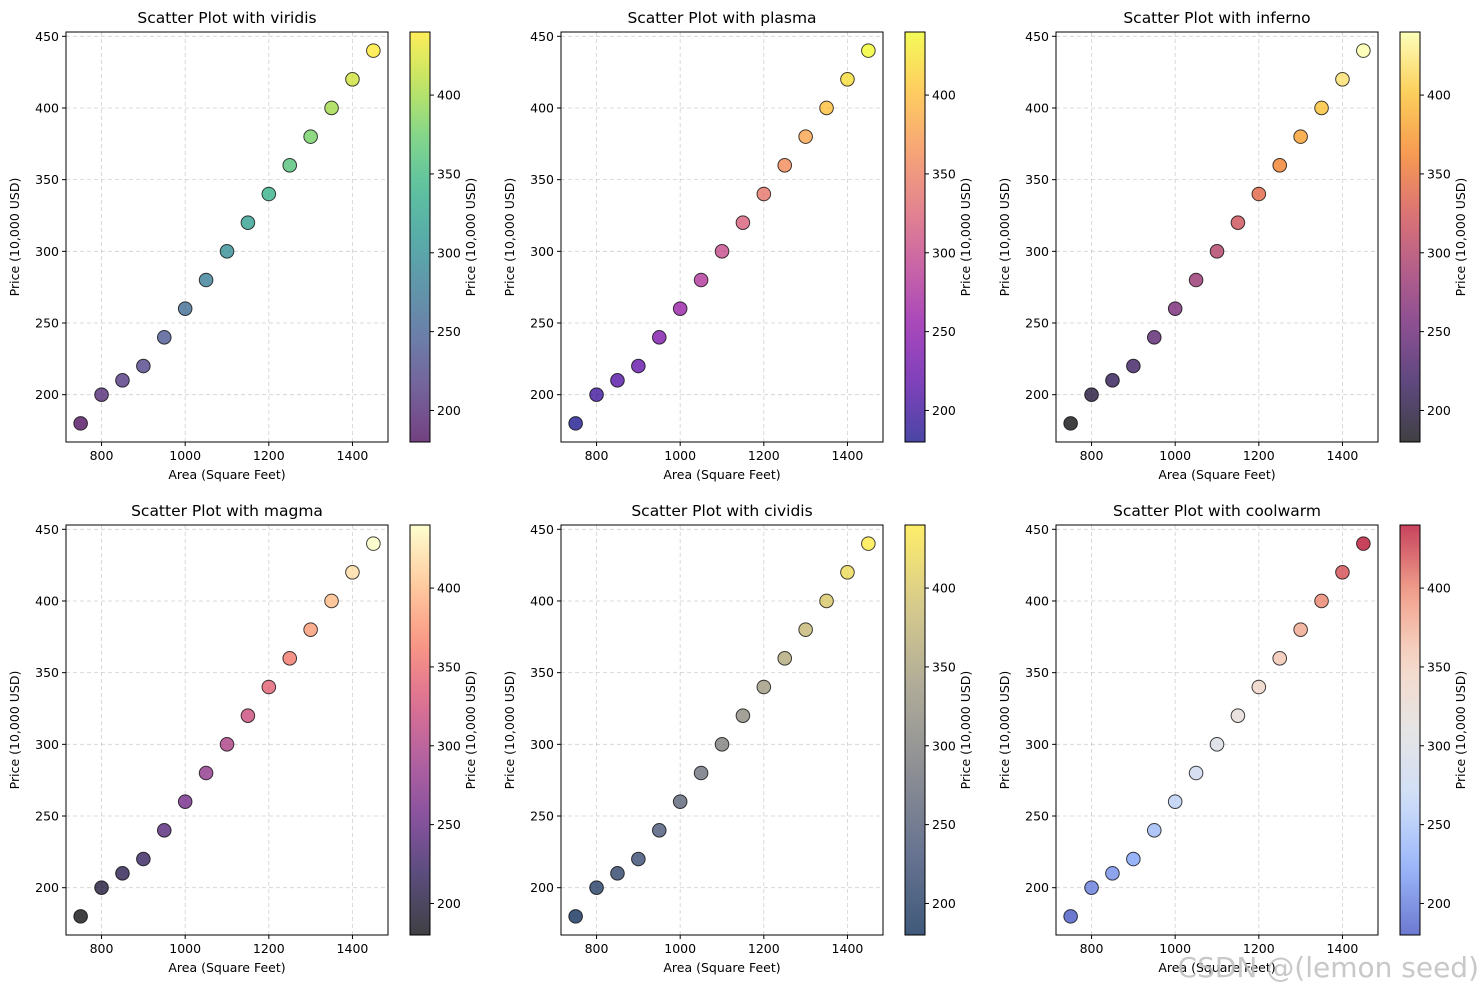 This screenshot has width=1483, height=990. Describe the element at coordinates (1216, 18) in the screenshot. I see `subplot-title: Scatter Plot with inferno` at that location.